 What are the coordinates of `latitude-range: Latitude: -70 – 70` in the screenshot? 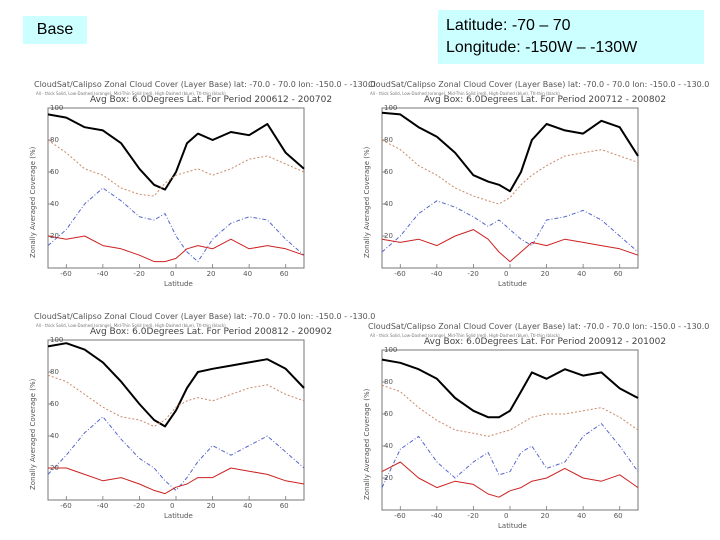 It's located at (508, 25).